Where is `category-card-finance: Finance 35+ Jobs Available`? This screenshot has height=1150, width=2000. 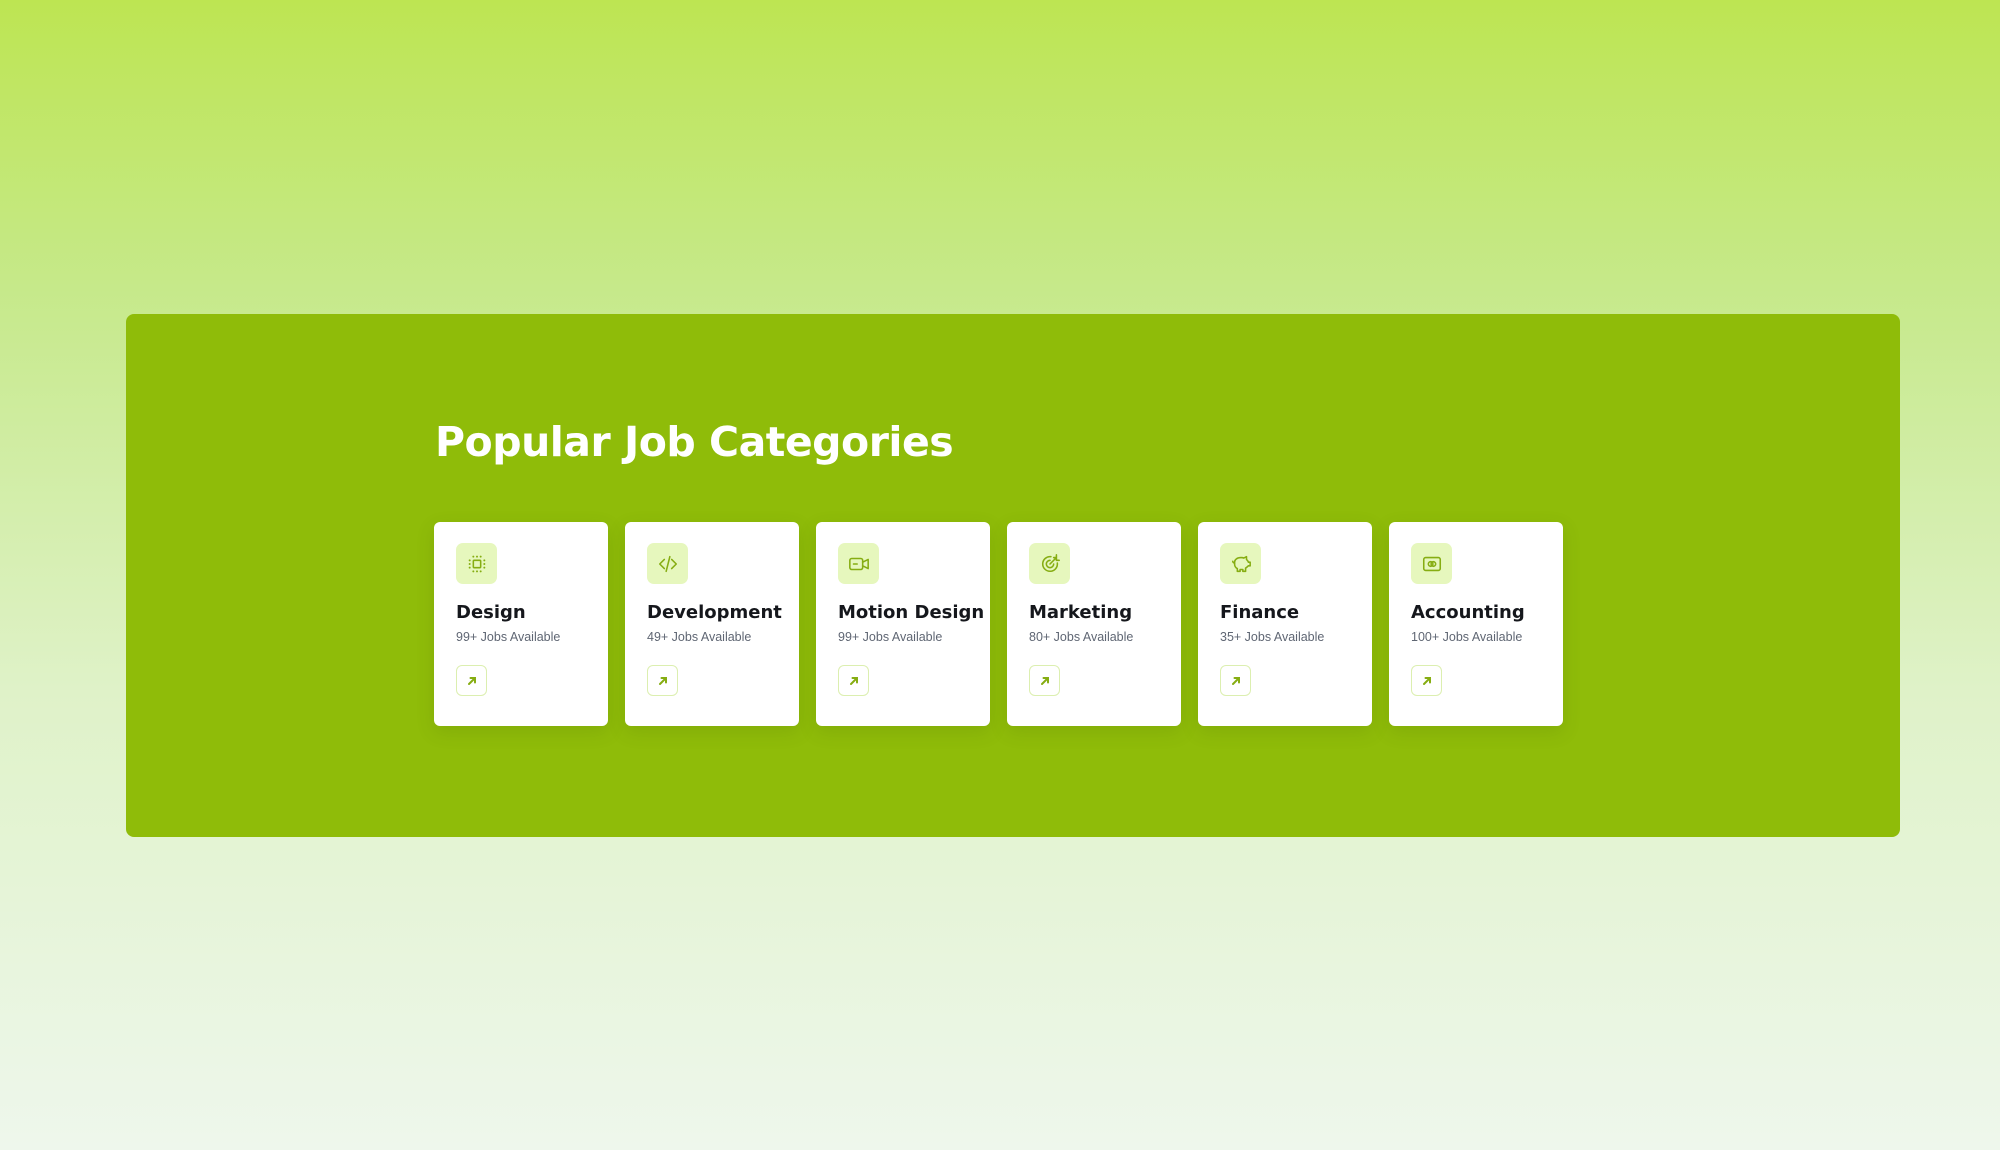 category-card-finance: Finance 35+ Jobs Available is located at coordinates (1285, 624).